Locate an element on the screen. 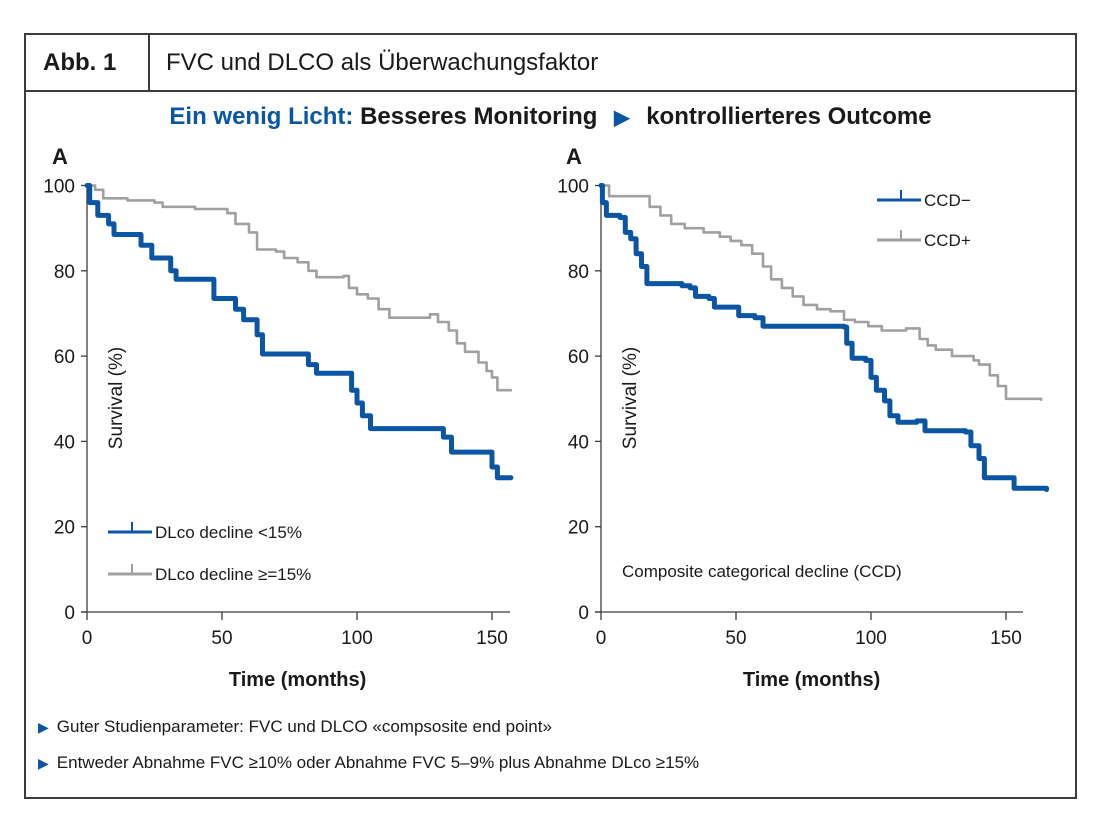 The width and height of the screenshot is (1100, 824). arrow-right-icon: ▶ is located at coordinates (622, 118).